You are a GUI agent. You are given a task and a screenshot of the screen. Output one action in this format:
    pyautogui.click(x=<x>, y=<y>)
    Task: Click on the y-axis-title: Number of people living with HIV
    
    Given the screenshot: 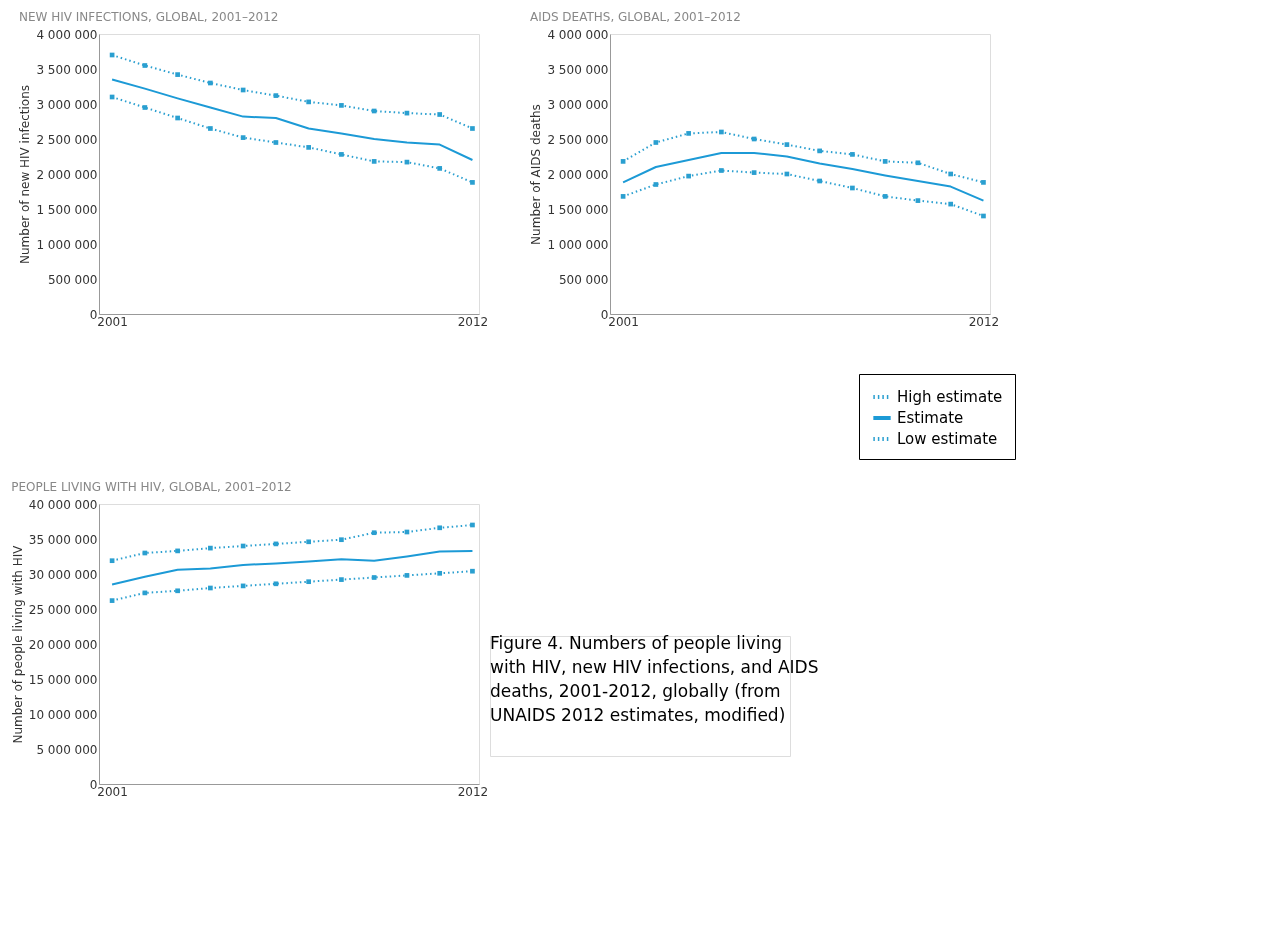 What is the action you would take?
    pyautogui.click(x=17, y=644)
    